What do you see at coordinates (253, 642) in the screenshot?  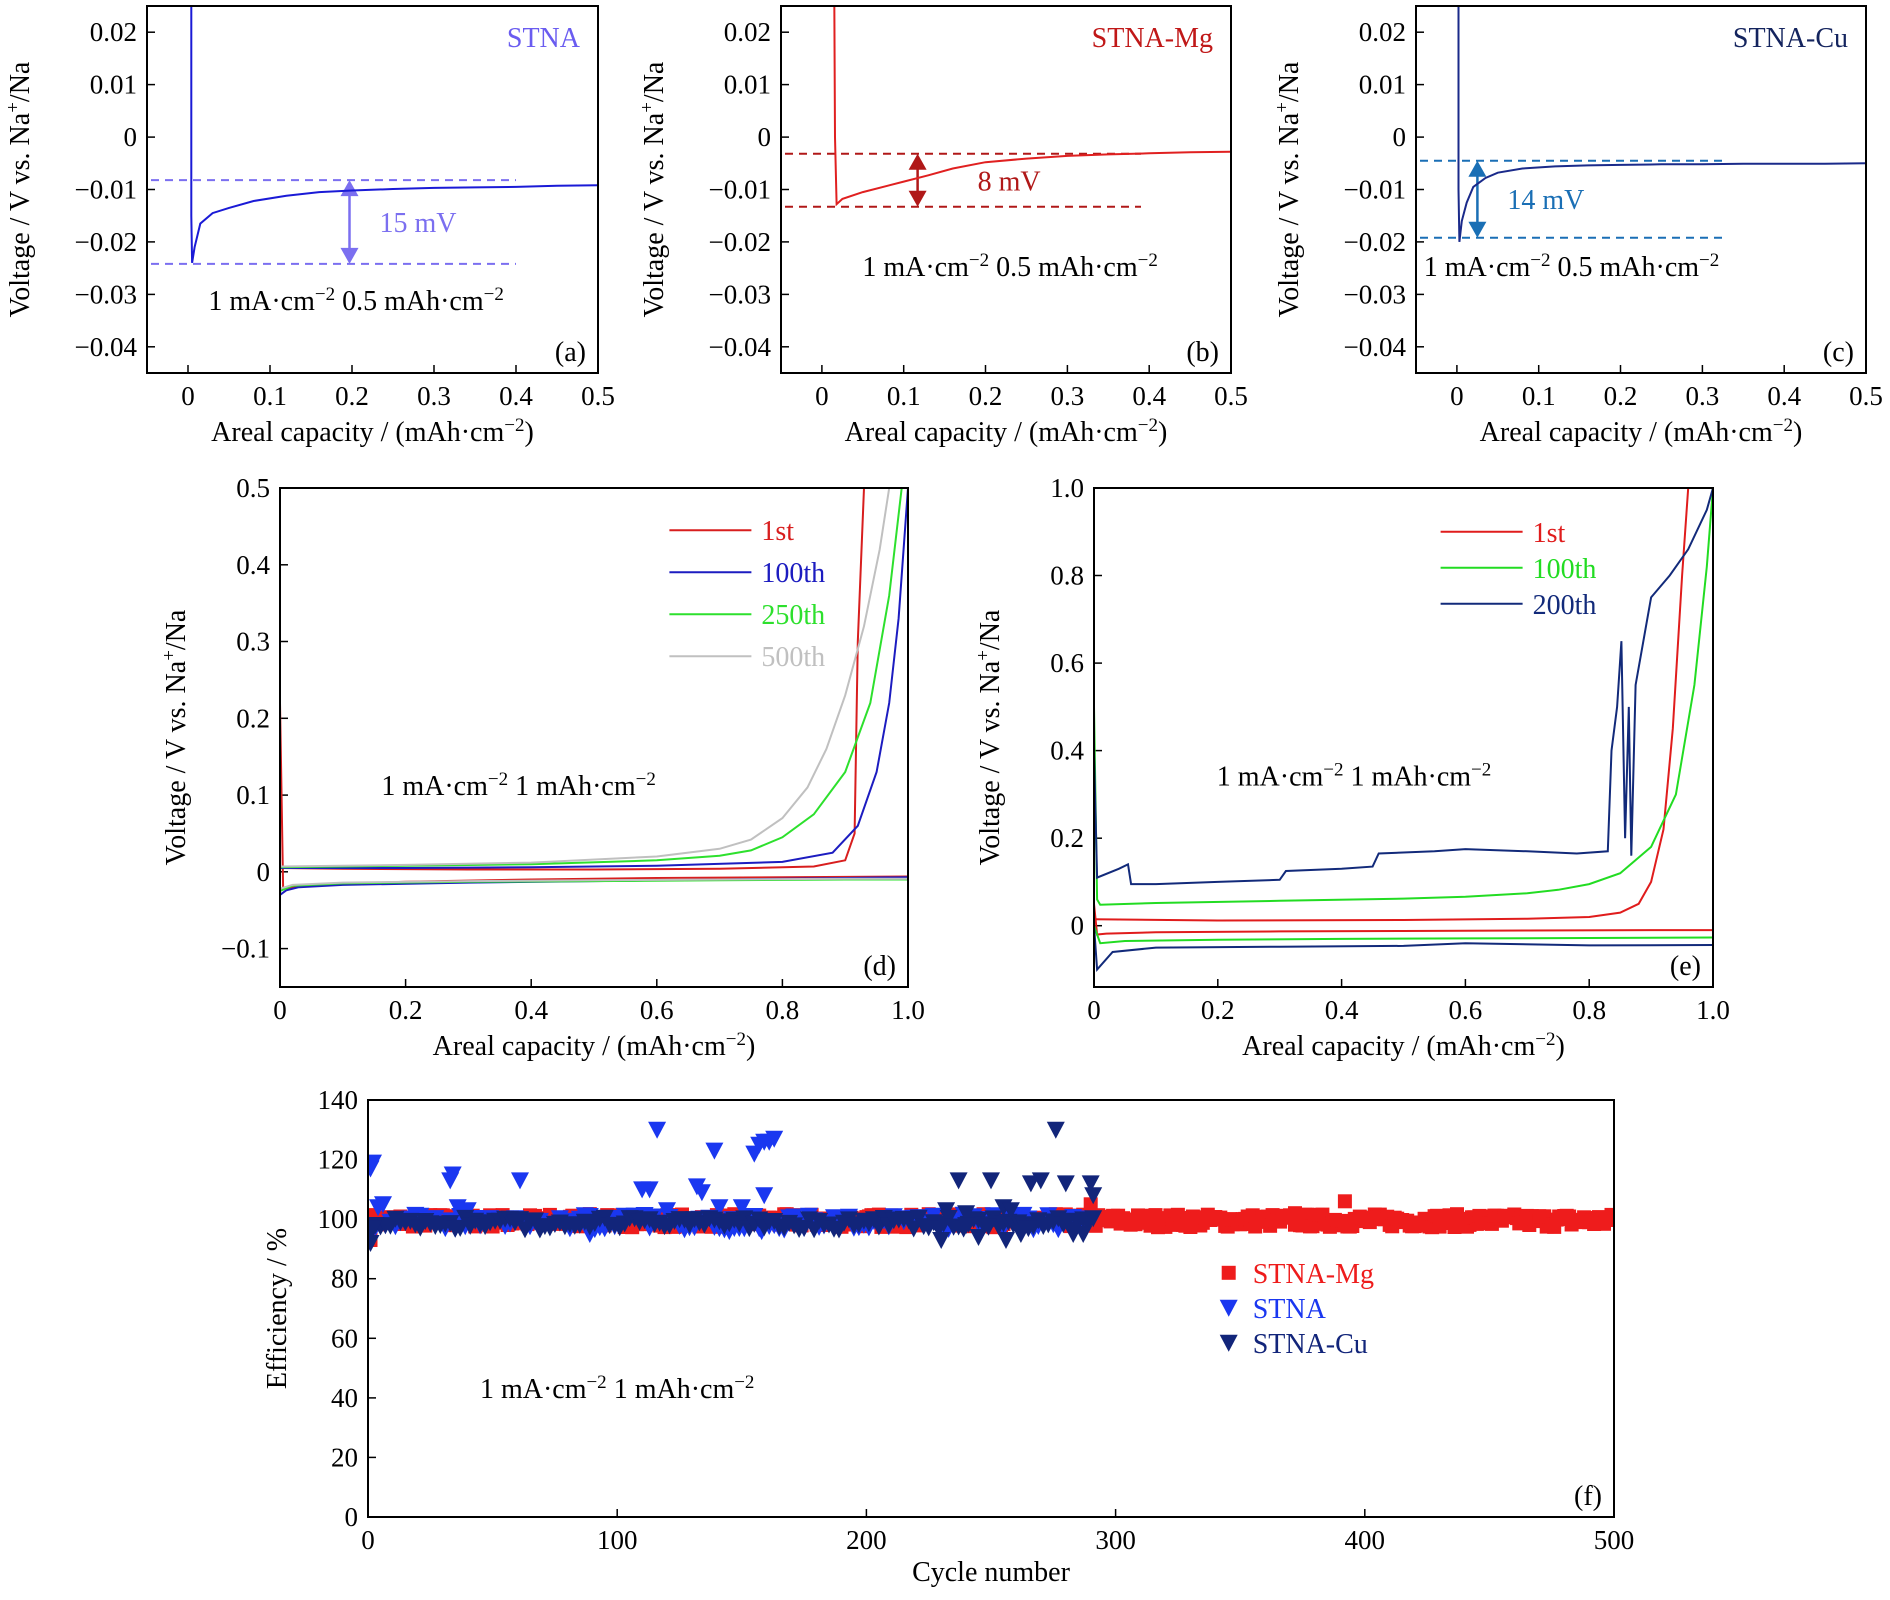 I see `y-tick-label: 0.3` at bounding box center [253, 642].